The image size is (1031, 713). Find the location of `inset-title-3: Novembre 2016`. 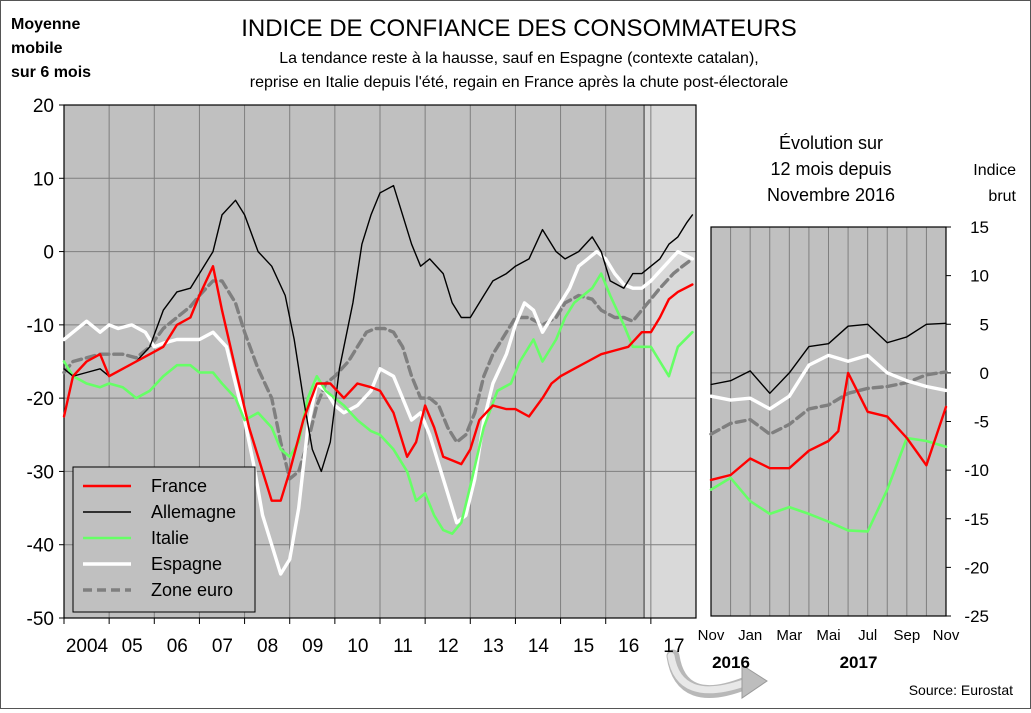

inset-title-3: Novembre 2016 is located at coordinates (831, 195).